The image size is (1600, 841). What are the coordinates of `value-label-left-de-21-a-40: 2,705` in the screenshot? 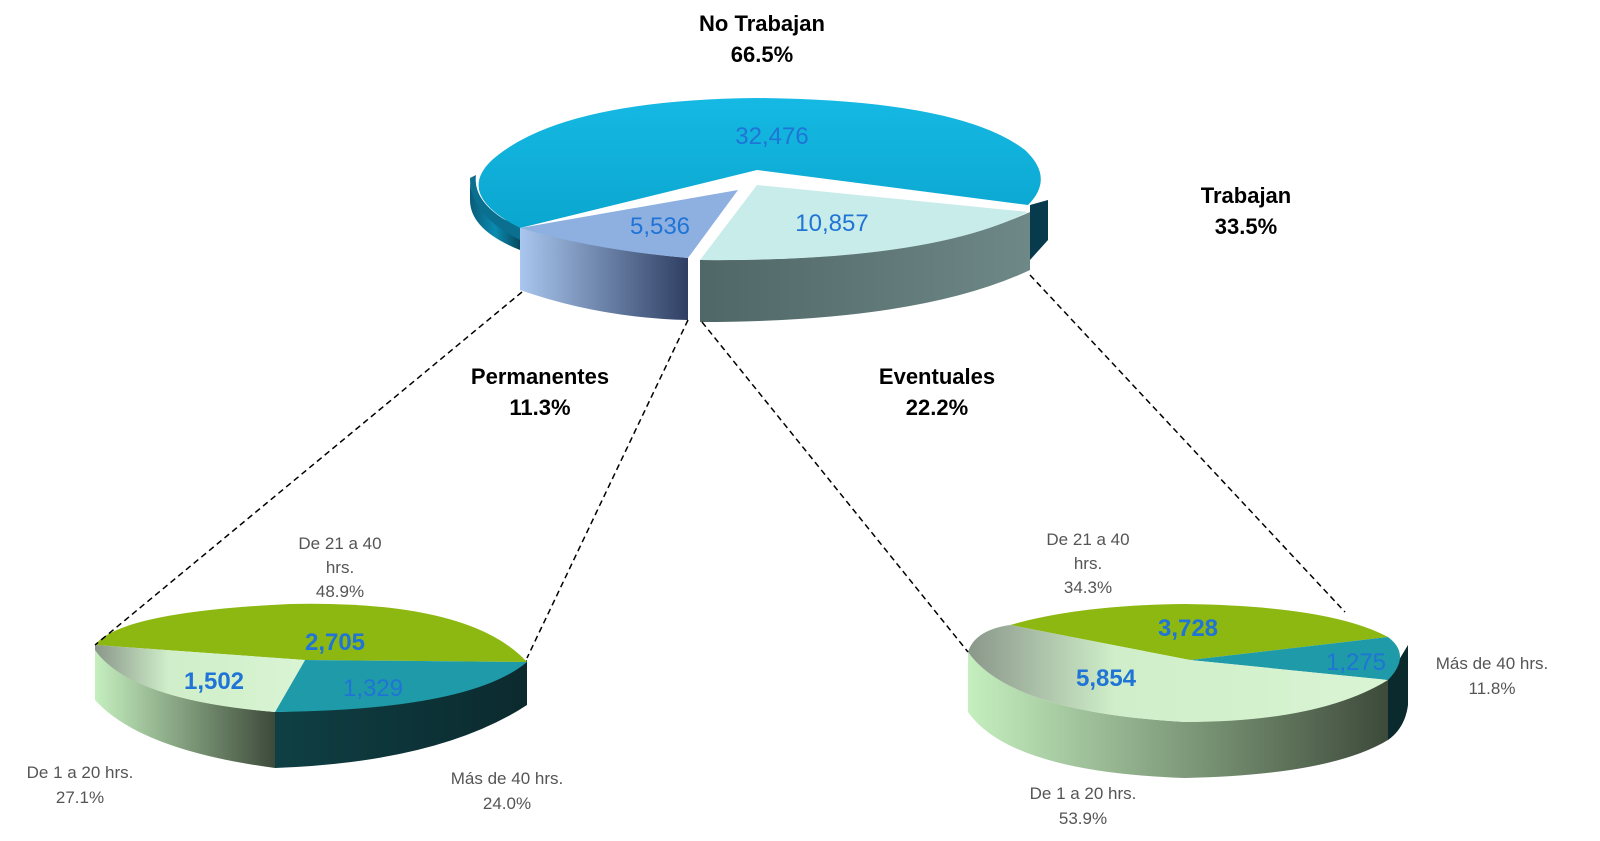 It's located at (335, 642).